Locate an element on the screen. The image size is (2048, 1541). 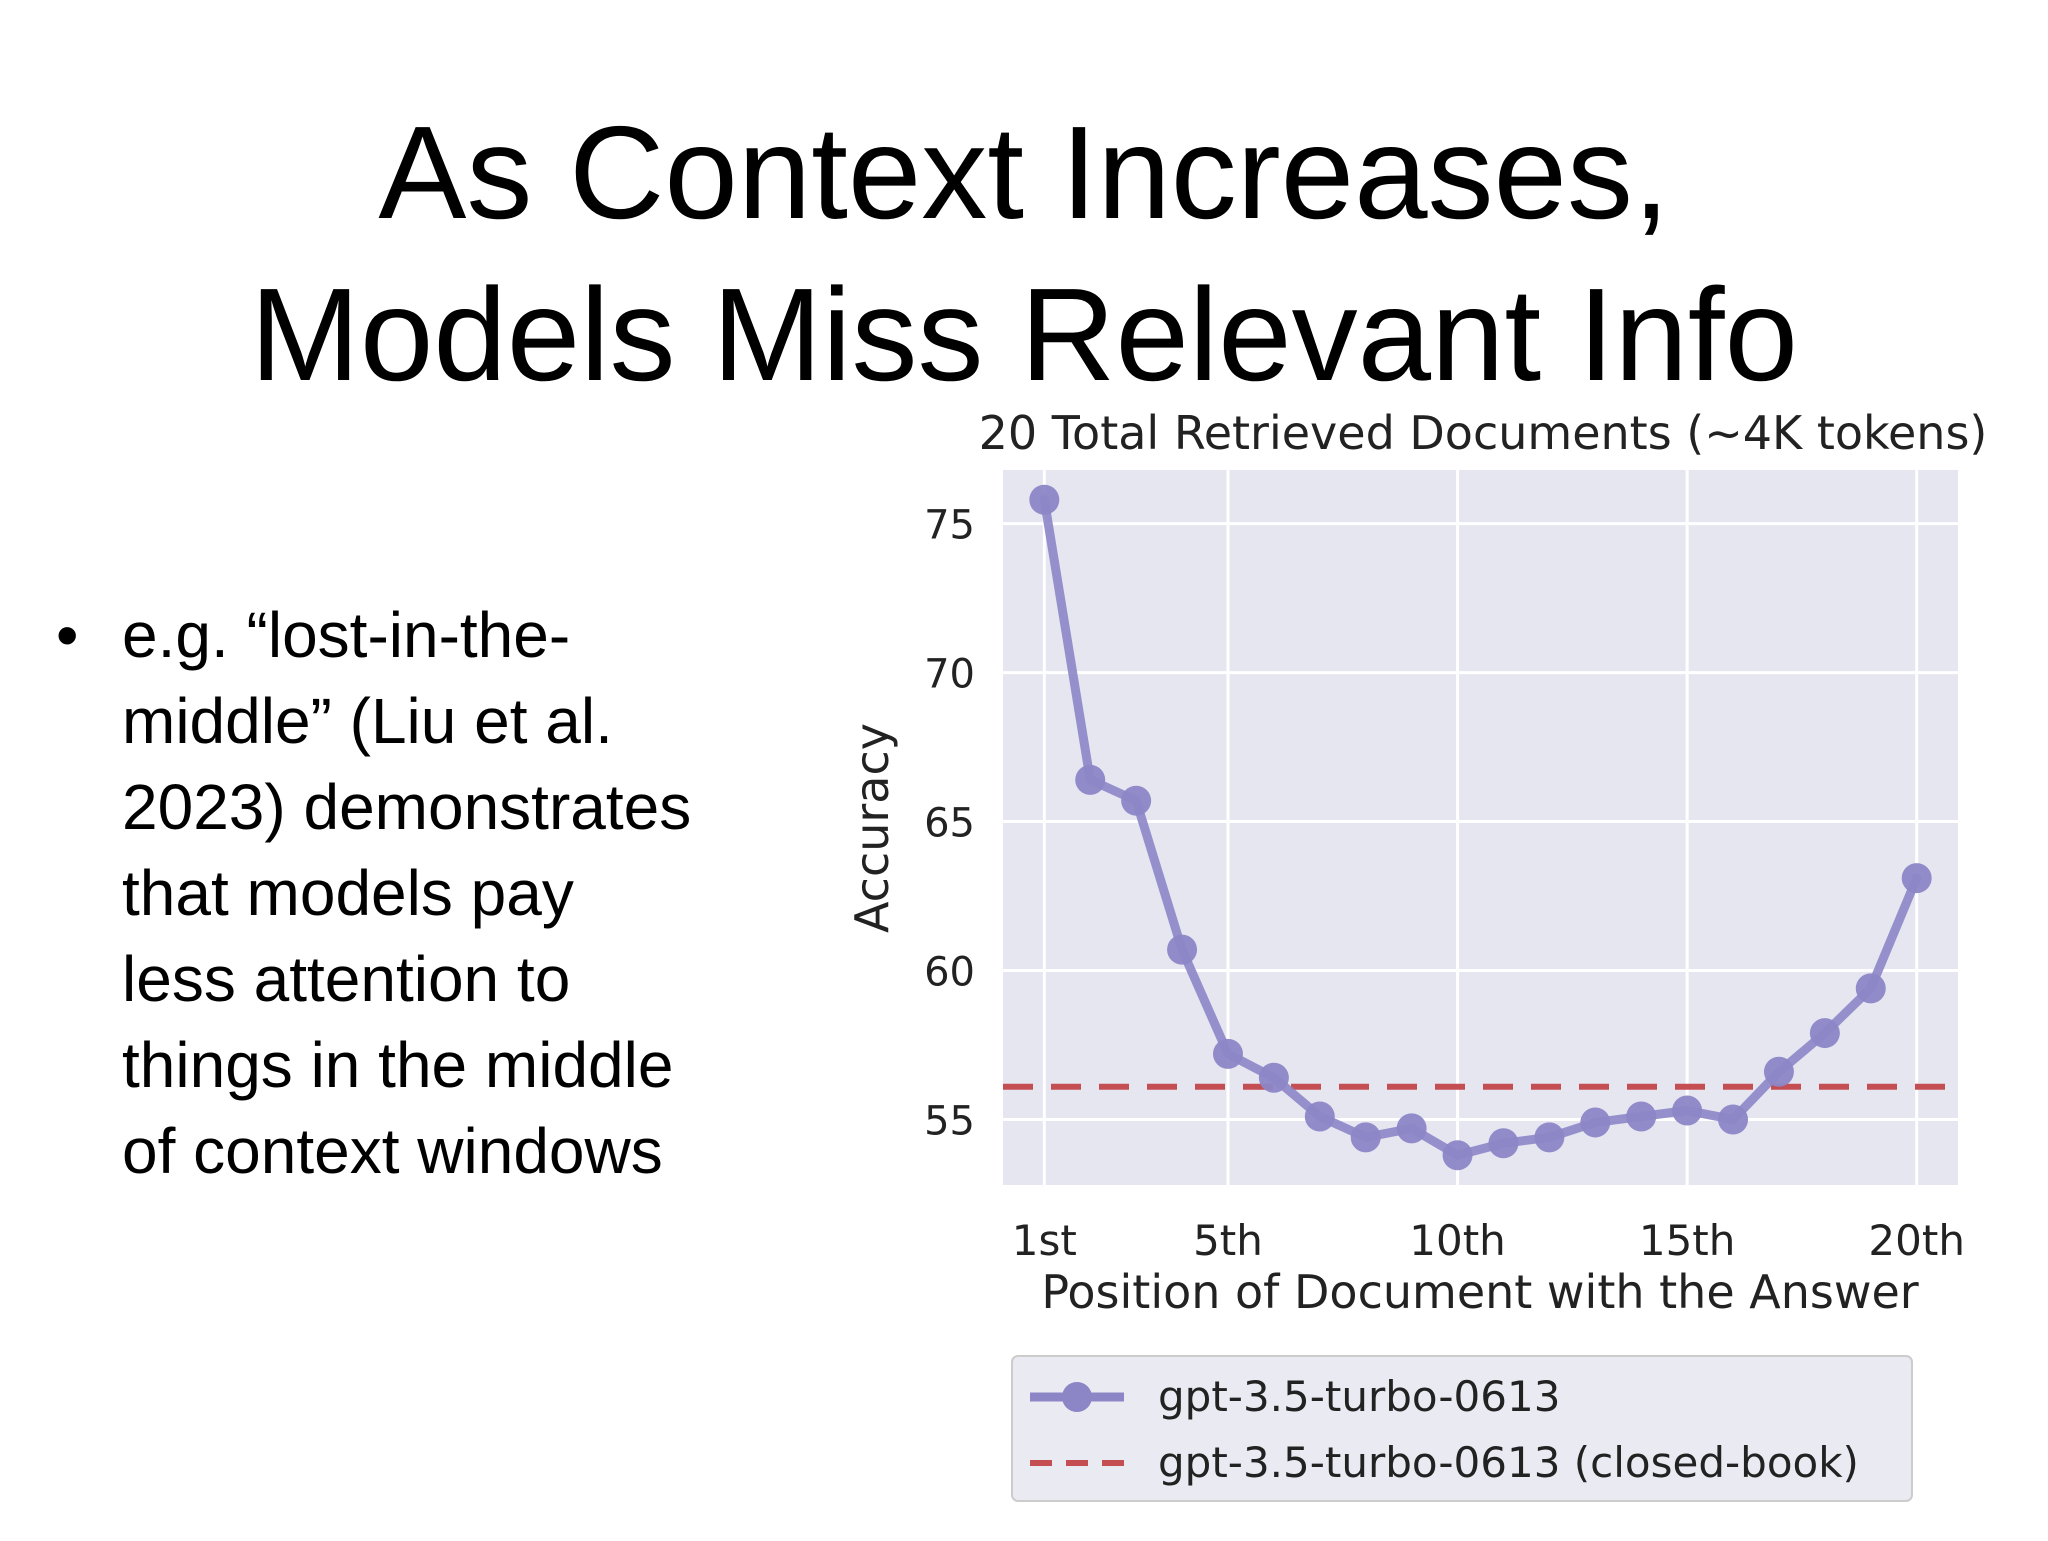
x-tick-label: 20th is located at coordinates (1916, 1240).